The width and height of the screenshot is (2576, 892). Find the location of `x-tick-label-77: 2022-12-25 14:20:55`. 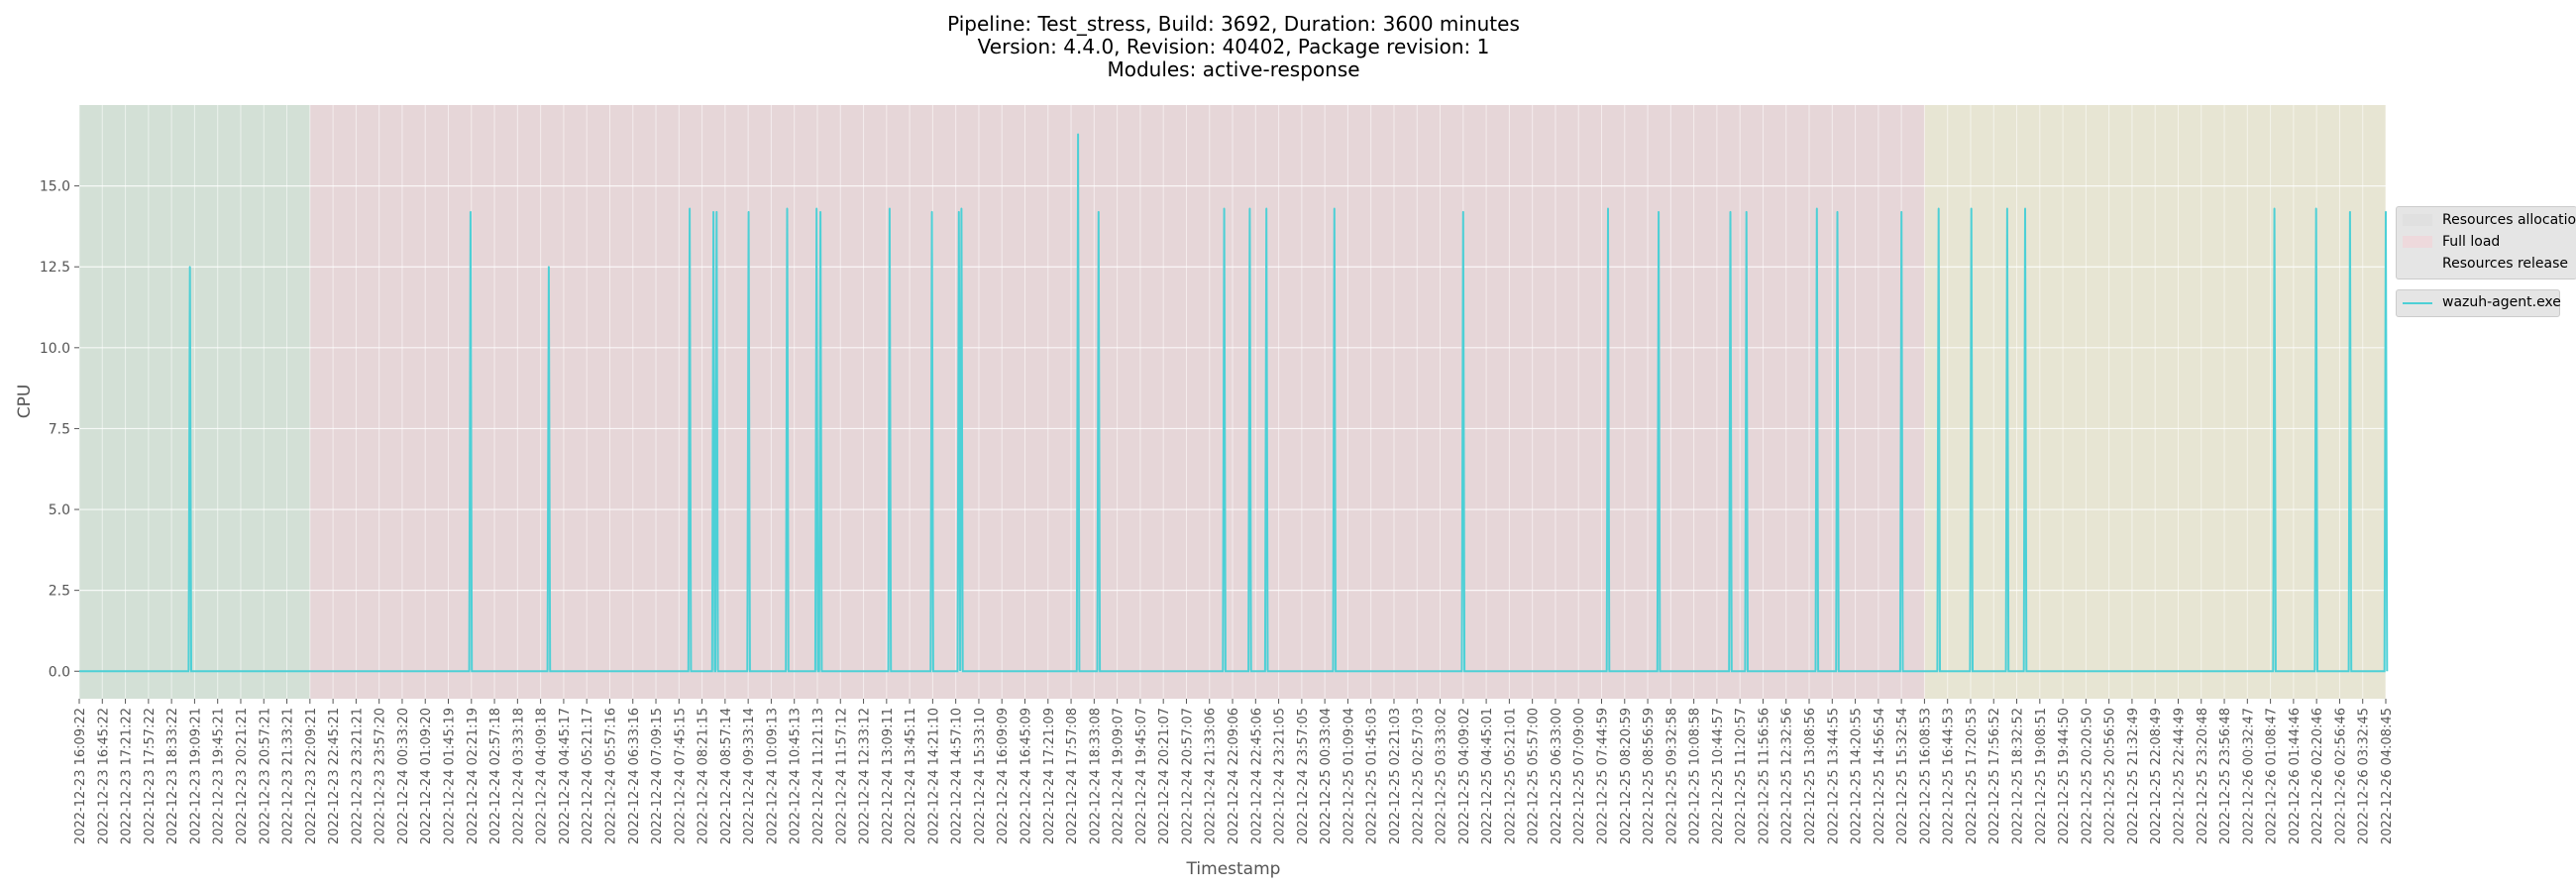

x-tick-label-77: 2022-12-25 14:20:55 is located at coordinates (1857, 776).